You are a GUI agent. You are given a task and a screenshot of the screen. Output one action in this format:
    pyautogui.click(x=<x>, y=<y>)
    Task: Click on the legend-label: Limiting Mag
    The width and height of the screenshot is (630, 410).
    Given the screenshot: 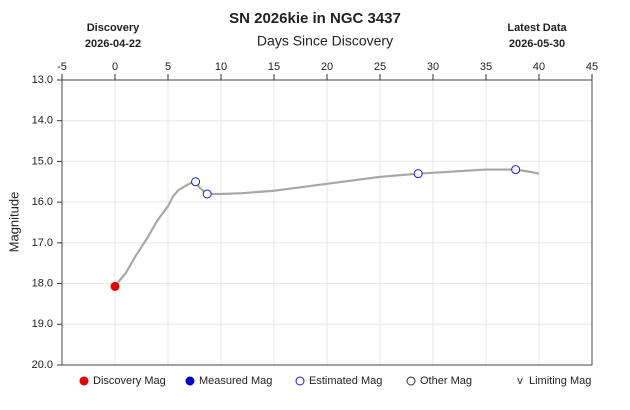 What is the action you would take?
    pyautogui.click(x=560, y=381)
    